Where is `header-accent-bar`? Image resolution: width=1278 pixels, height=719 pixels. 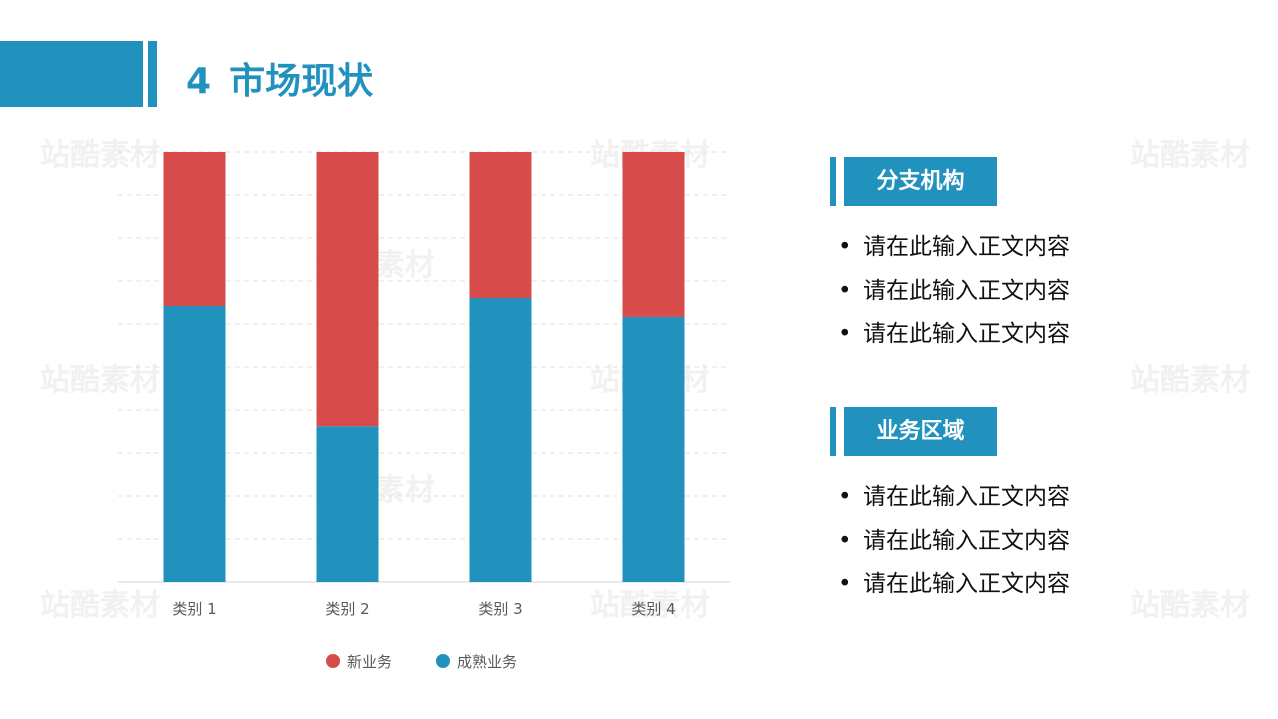 header-accent-bar is located at coordinates (152, 74).